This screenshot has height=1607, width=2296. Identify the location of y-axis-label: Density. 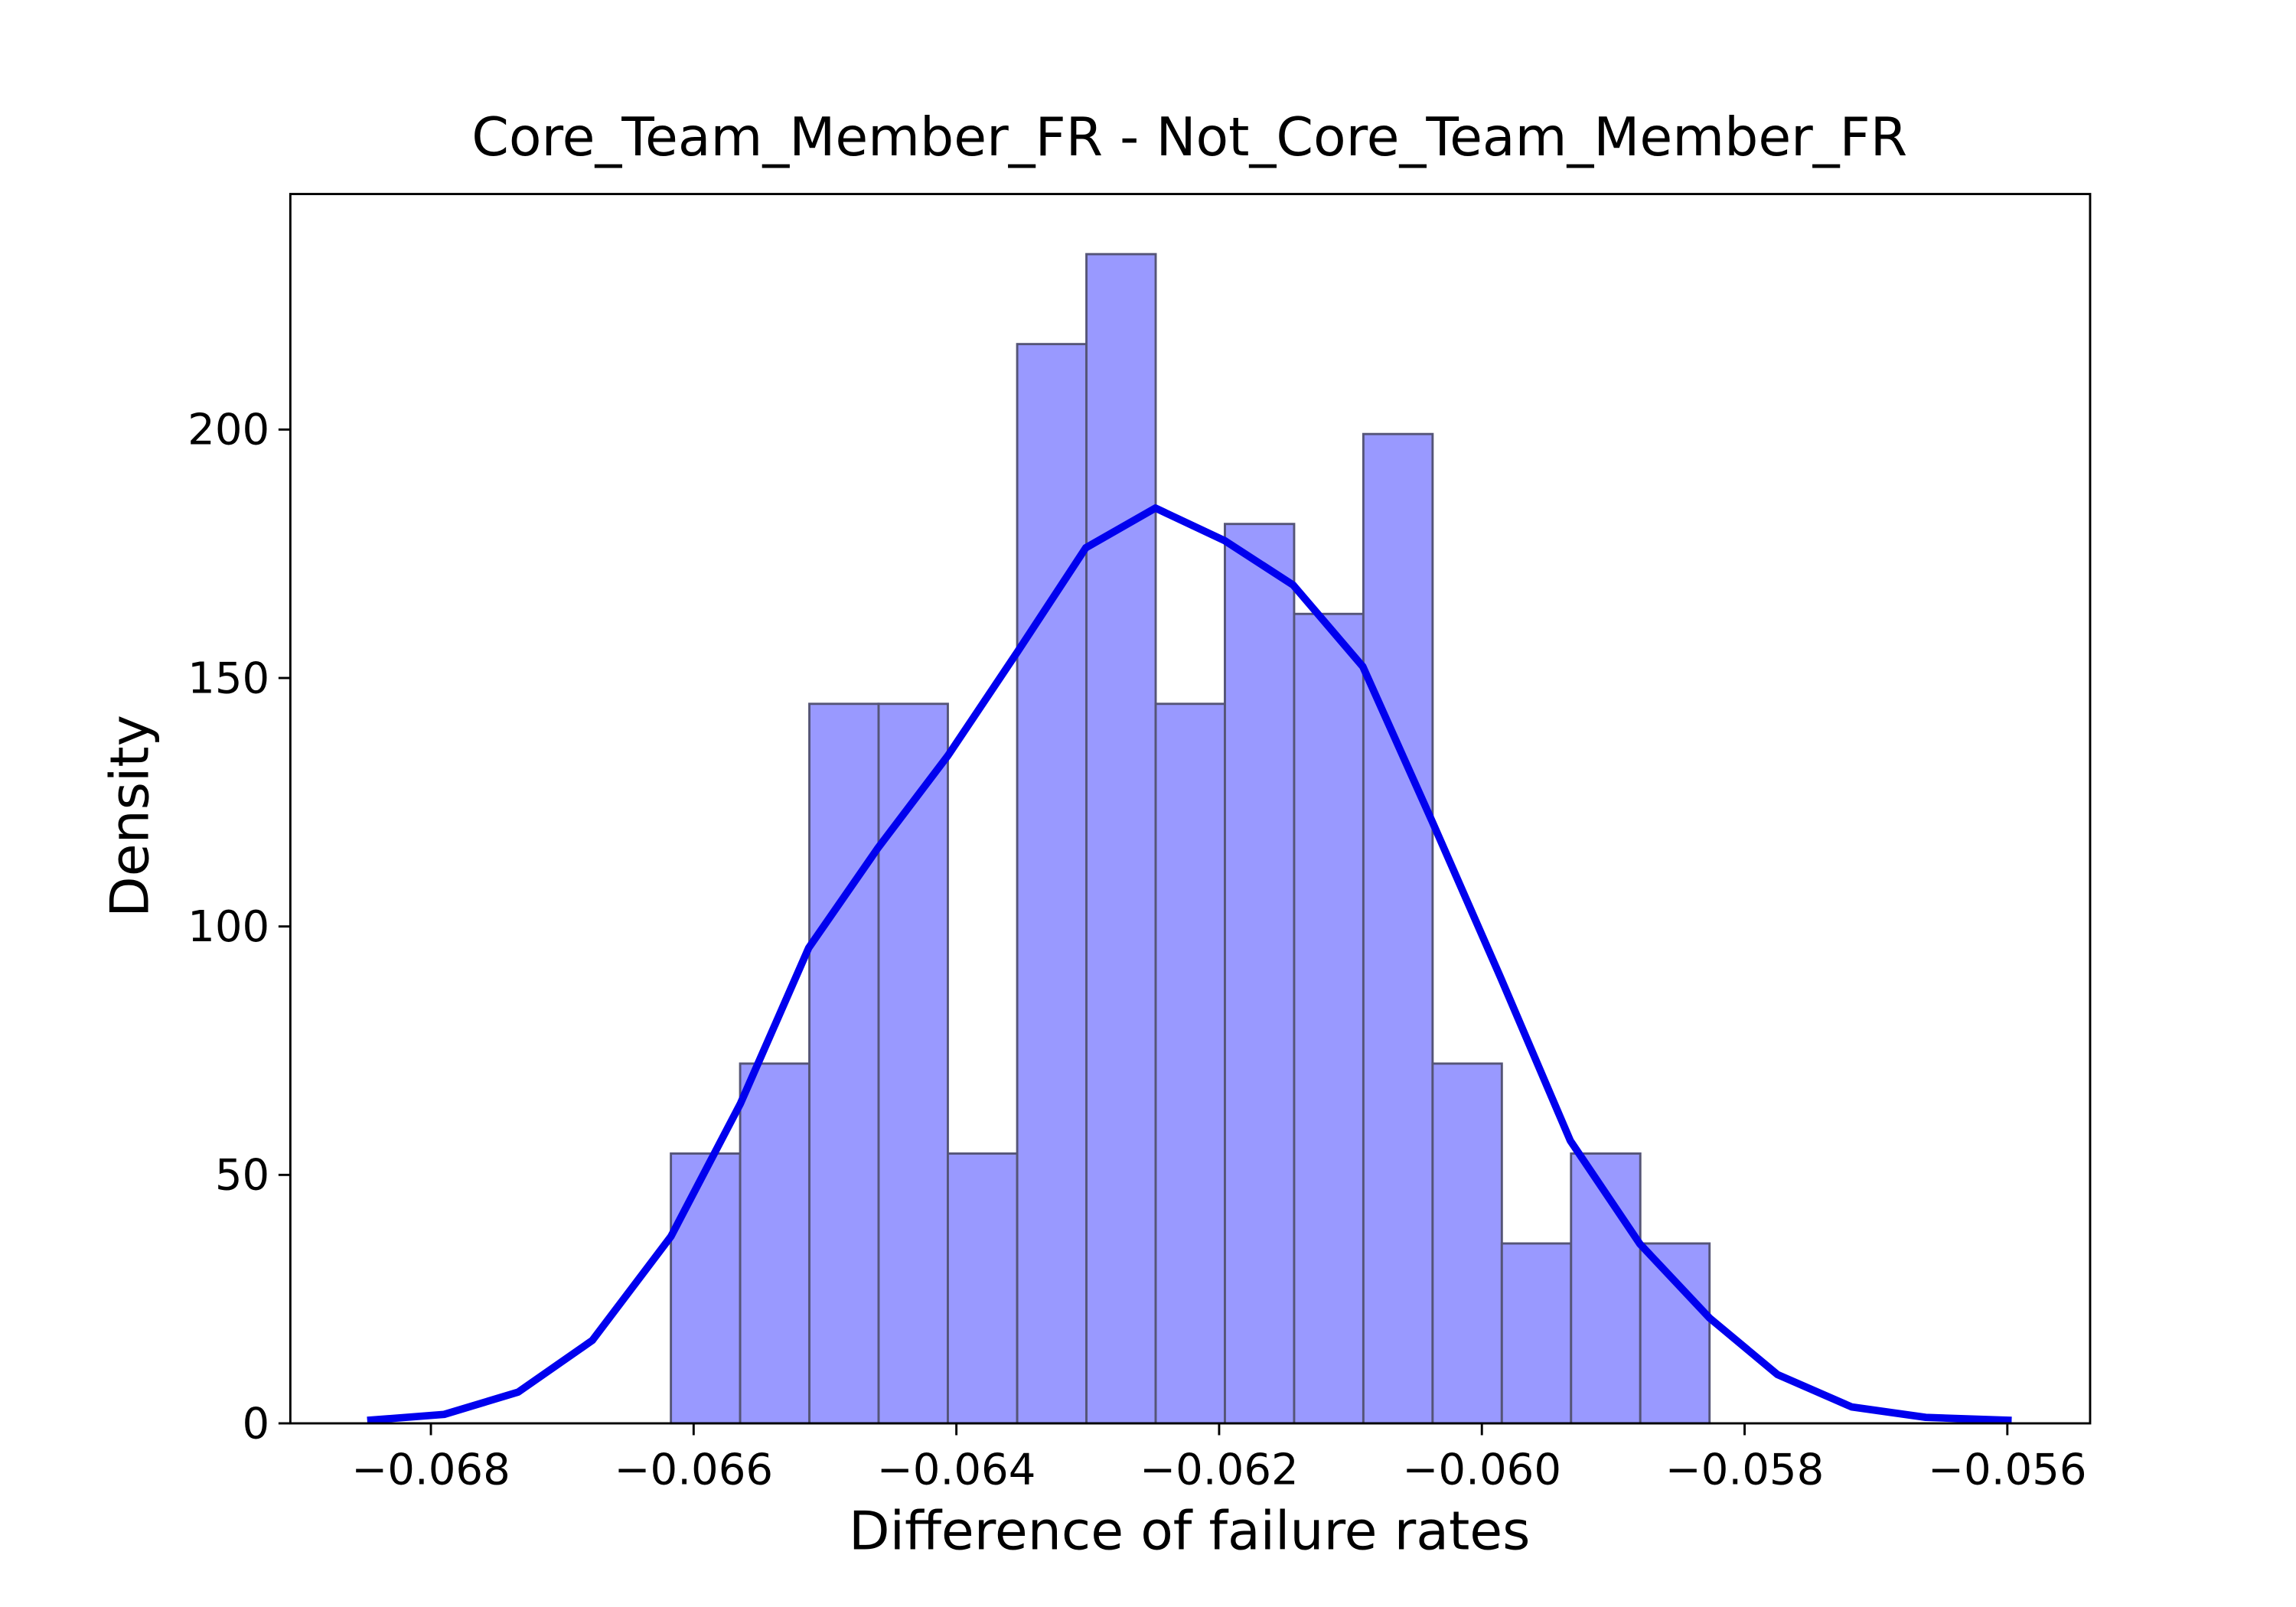
(130, 817).